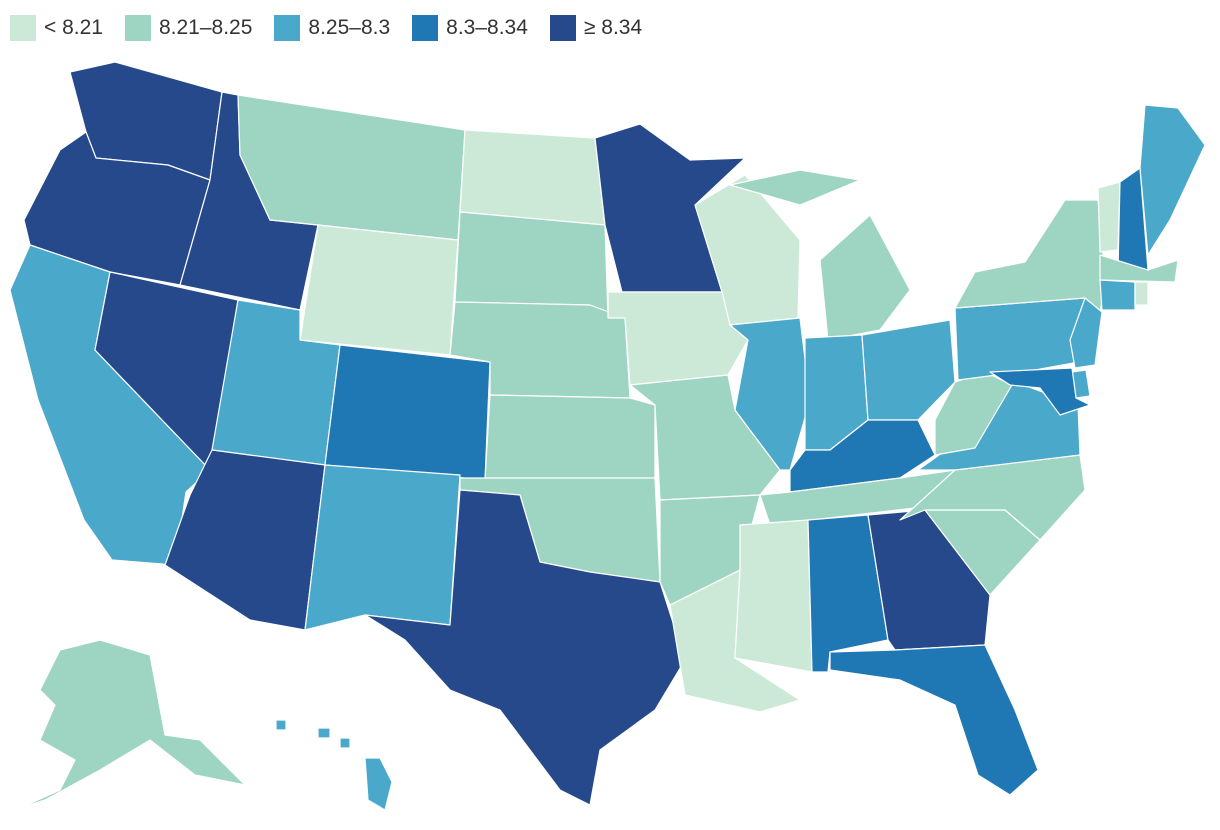  I want to click on state-nd, so click(532, 177).